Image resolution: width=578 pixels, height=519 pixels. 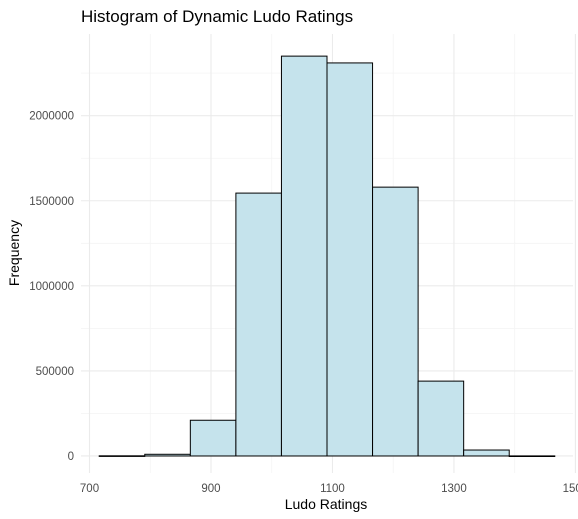 I want to click on y-tick-label: 1500000, so click(x=51, y=202).